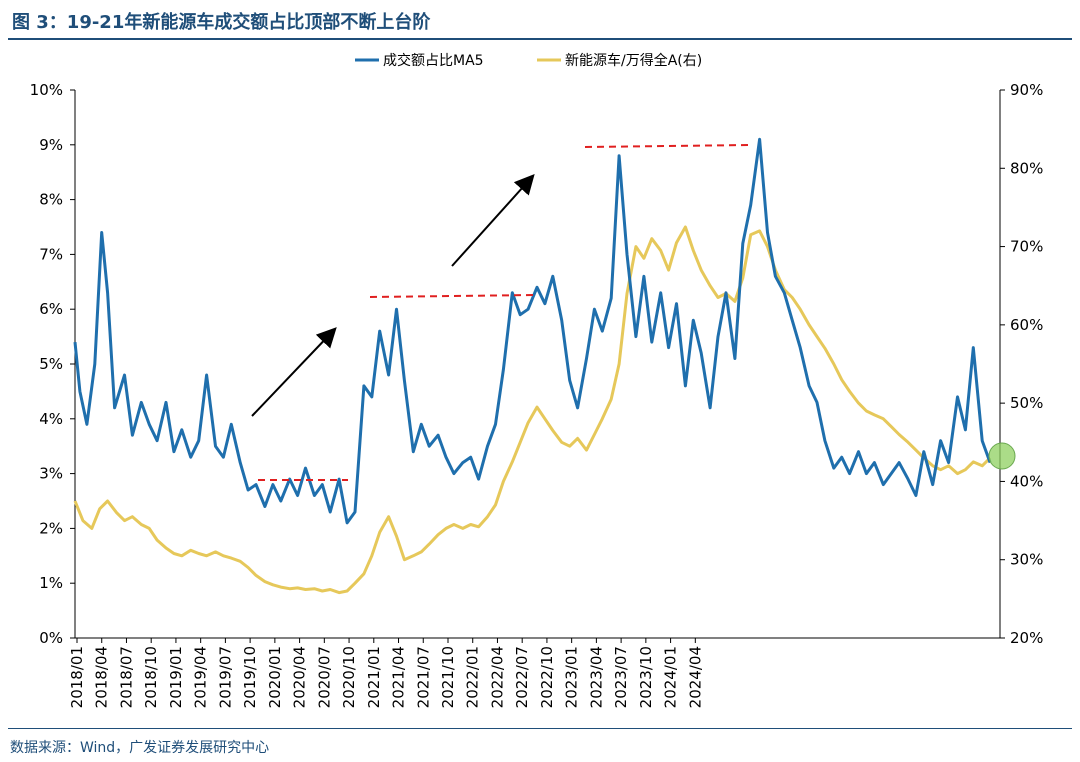  Describe the element at coordinates (540, 728) in the screenshot. I see `footer-divider` at that location.